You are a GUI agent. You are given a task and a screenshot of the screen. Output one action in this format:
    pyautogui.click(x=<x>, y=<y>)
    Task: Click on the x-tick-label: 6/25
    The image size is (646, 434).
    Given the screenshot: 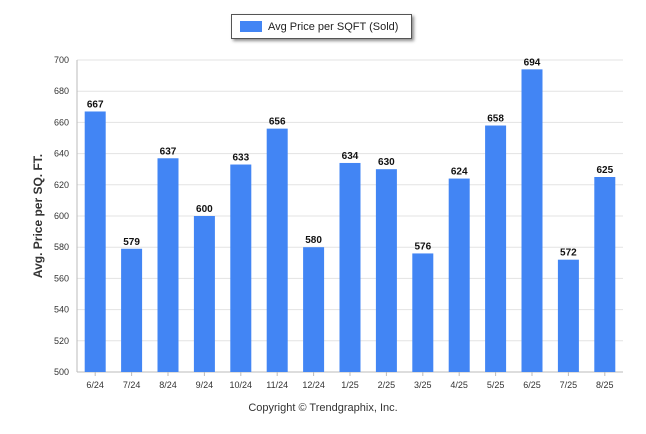 What is the action you would take?
    pyautogui.click(x=532, y=385)
    